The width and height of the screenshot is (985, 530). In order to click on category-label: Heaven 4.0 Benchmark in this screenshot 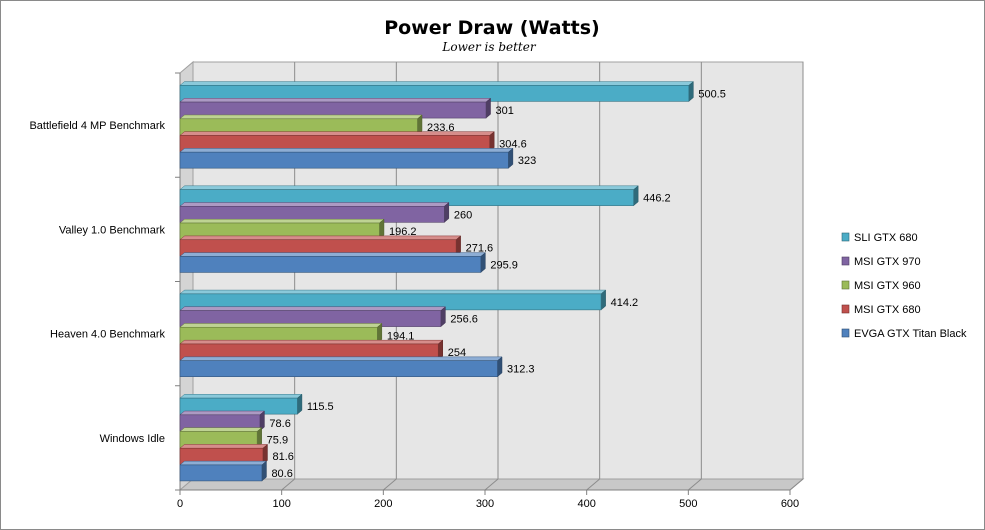, I will do `click(107, 335)`.